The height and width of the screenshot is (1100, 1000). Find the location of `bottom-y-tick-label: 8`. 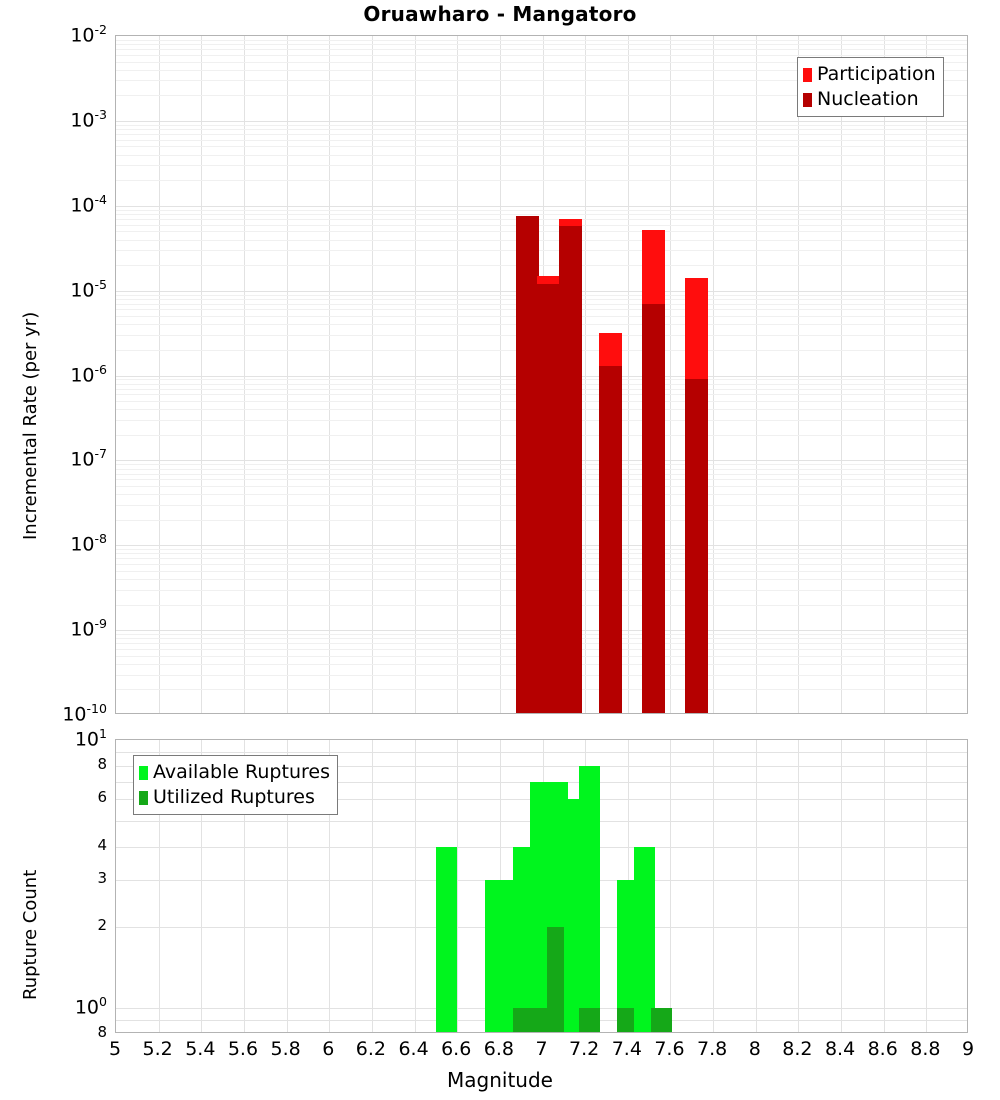

bottom-y-tick-label: 8 is located at coordinates (102, 763).